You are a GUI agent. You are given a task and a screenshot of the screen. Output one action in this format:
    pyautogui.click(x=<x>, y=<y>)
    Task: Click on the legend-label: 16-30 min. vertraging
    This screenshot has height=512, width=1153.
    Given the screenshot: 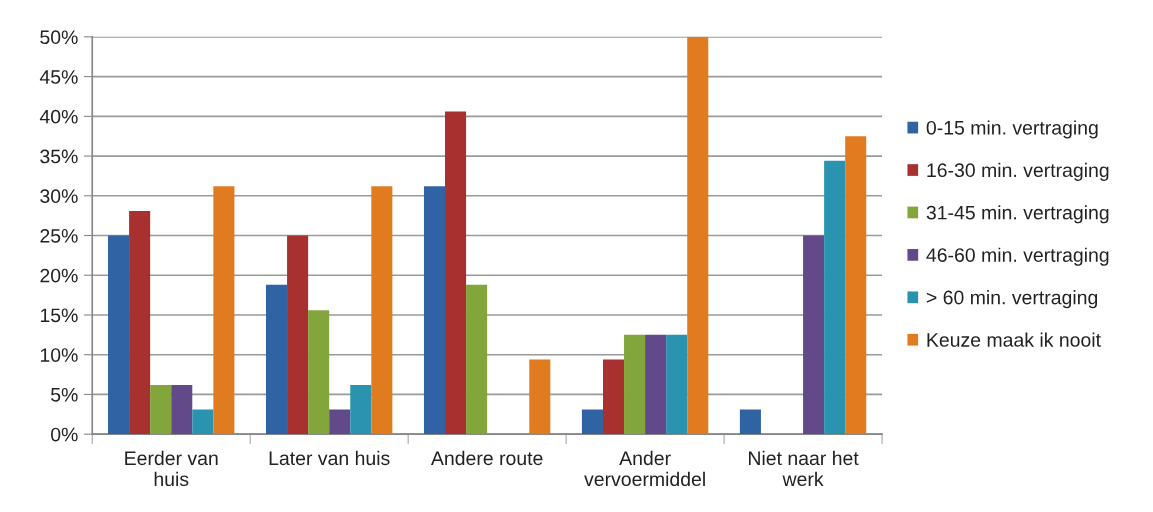 What is the action you would take?
    pyautogui.click(x=1018, y=171)
    